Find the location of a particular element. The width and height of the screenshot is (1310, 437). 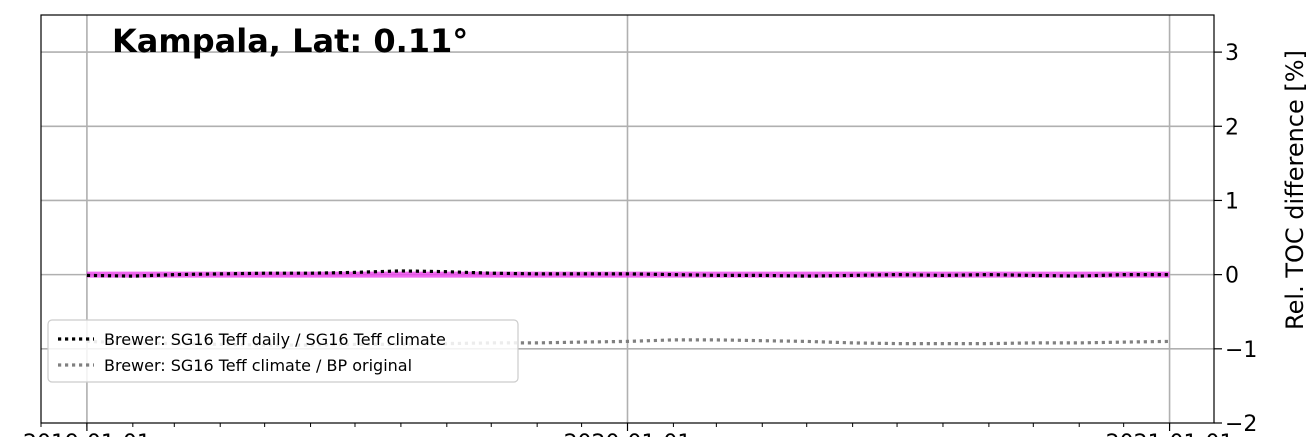

x-minor-ticks is located at coordinates (605, 425).